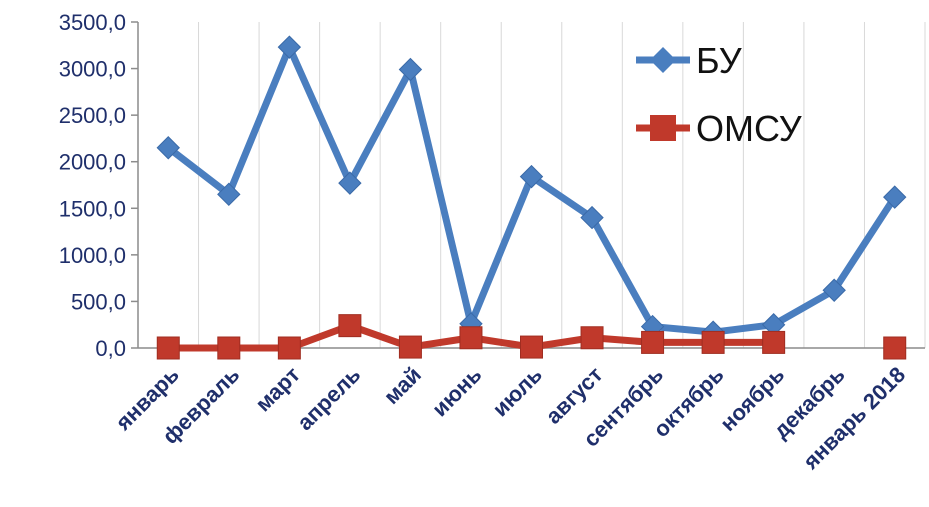 This screenshot has height=507, width=929. Describe the element at coordinates (92, 162) in the screenshot. I see `y-tick-label: 2000,0` at that location.